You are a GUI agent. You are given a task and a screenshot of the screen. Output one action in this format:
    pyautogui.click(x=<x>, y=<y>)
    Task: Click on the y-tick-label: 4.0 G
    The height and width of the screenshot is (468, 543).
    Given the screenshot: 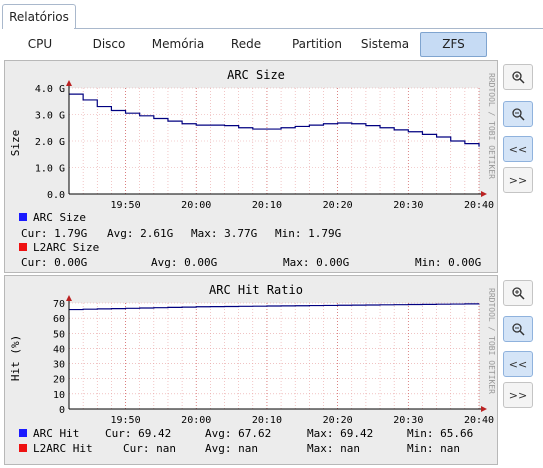 What is the action you would take?
    pyautogui.click(x=50, y=89)
    